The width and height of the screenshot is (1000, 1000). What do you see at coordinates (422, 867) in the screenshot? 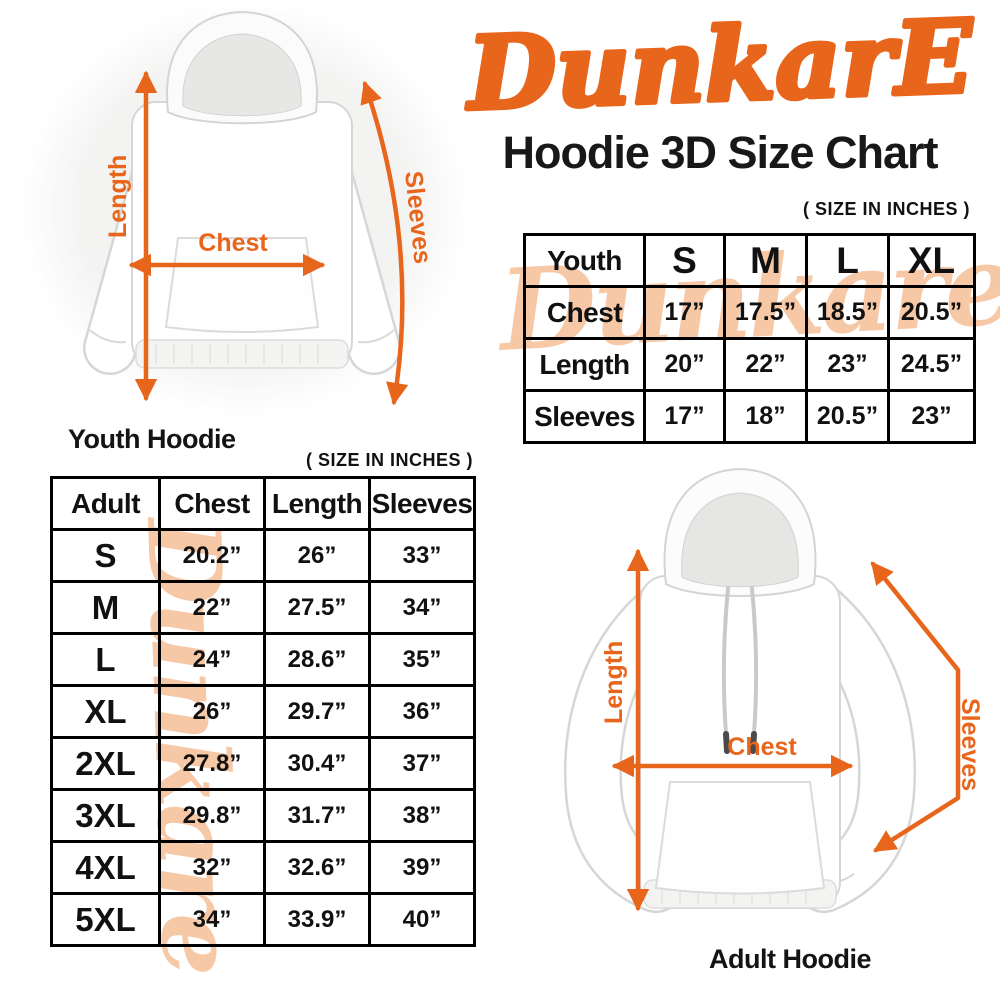
I see `size-value-cell: 39”` at bounding box center [422, 867].